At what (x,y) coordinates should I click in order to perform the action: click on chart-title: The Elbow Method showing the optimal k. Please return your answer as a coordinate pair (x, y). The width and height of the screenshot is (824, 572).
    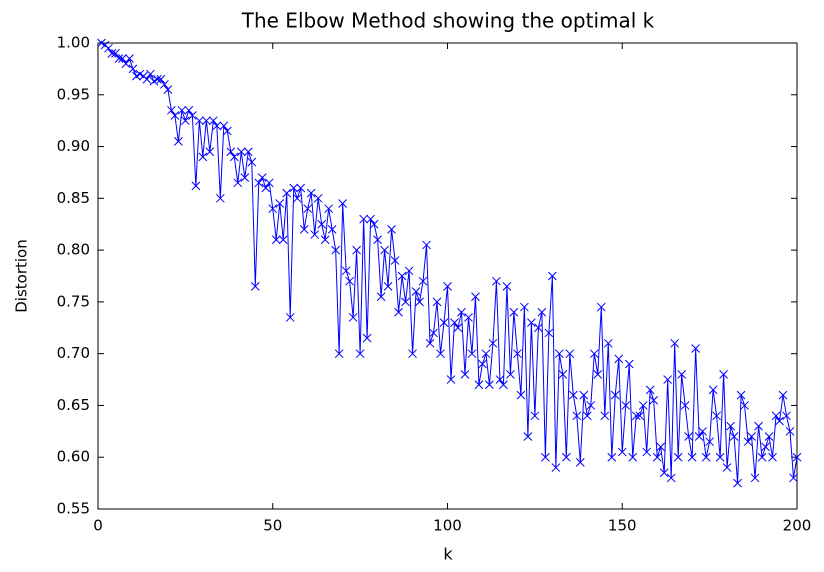
    Looking at the image, I should click on (448, 21).